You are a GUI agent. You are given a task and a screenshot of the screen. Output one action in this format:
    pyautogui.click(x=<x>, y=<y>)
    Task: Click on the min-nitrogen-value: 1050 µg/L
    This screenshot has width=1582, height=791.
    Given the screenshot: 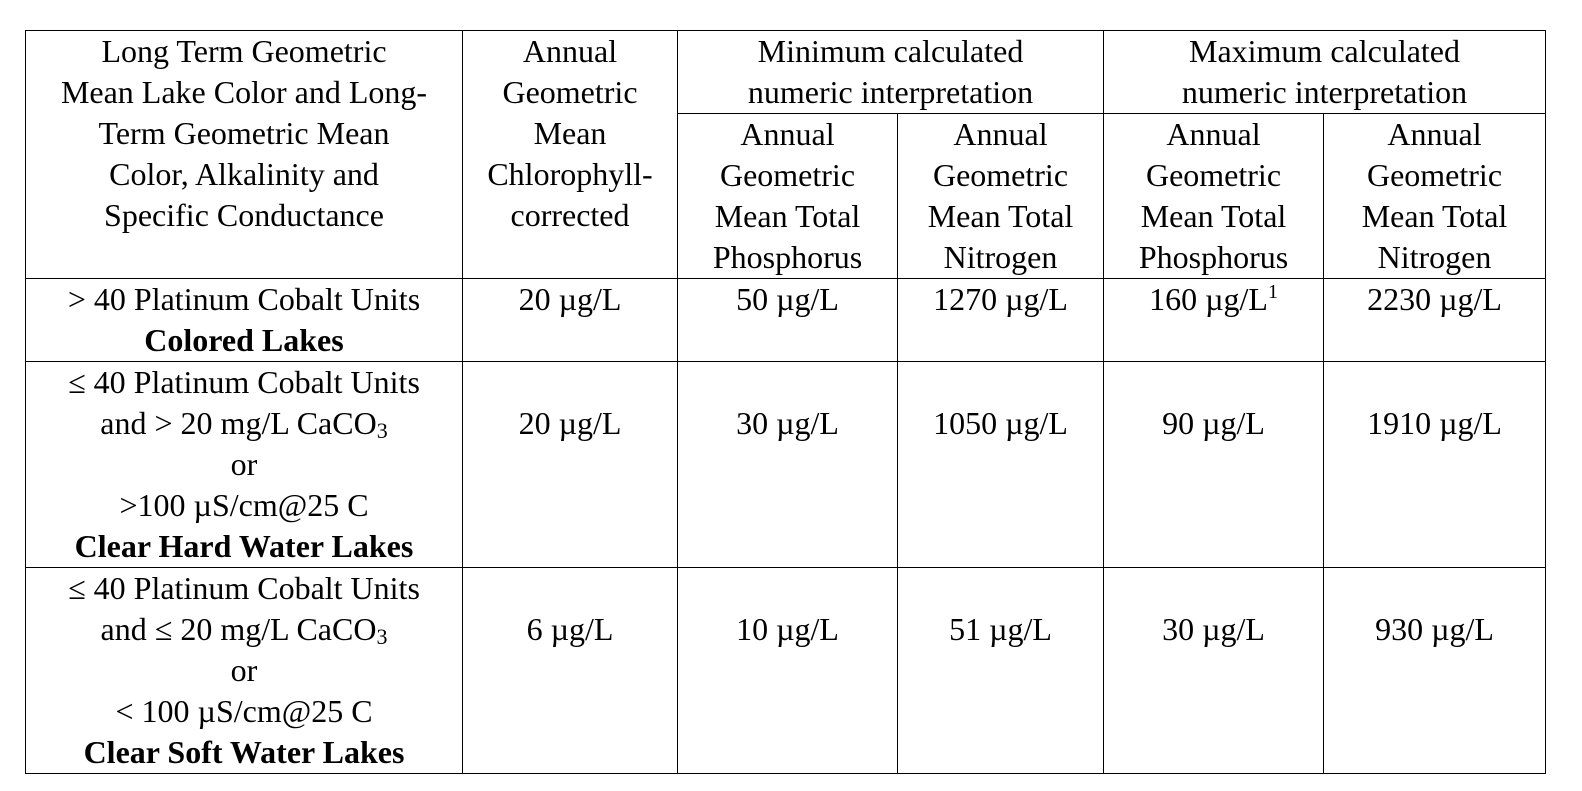 What is the action you would take?
    pyautogui.click(x=1000, y=464)
    